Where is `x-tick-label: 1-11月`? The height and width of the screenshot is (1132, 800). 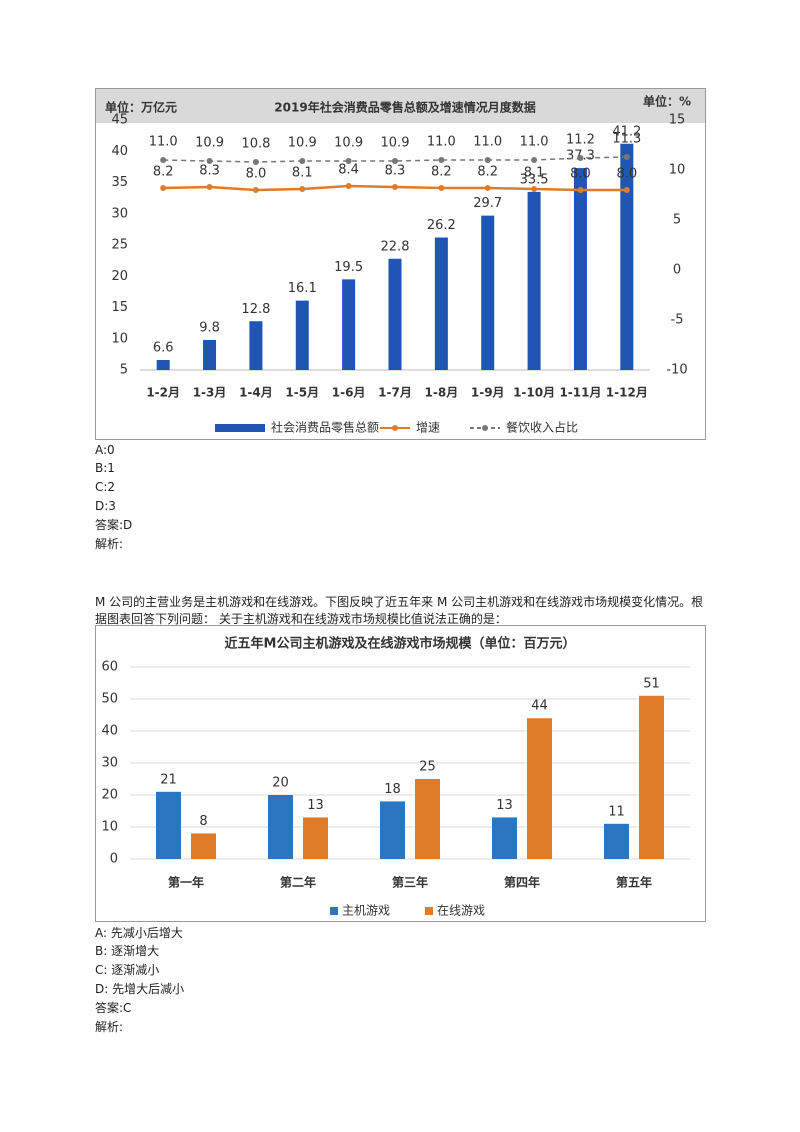 x-tick-label: 1-11月 is located at coordinates (580, 393).